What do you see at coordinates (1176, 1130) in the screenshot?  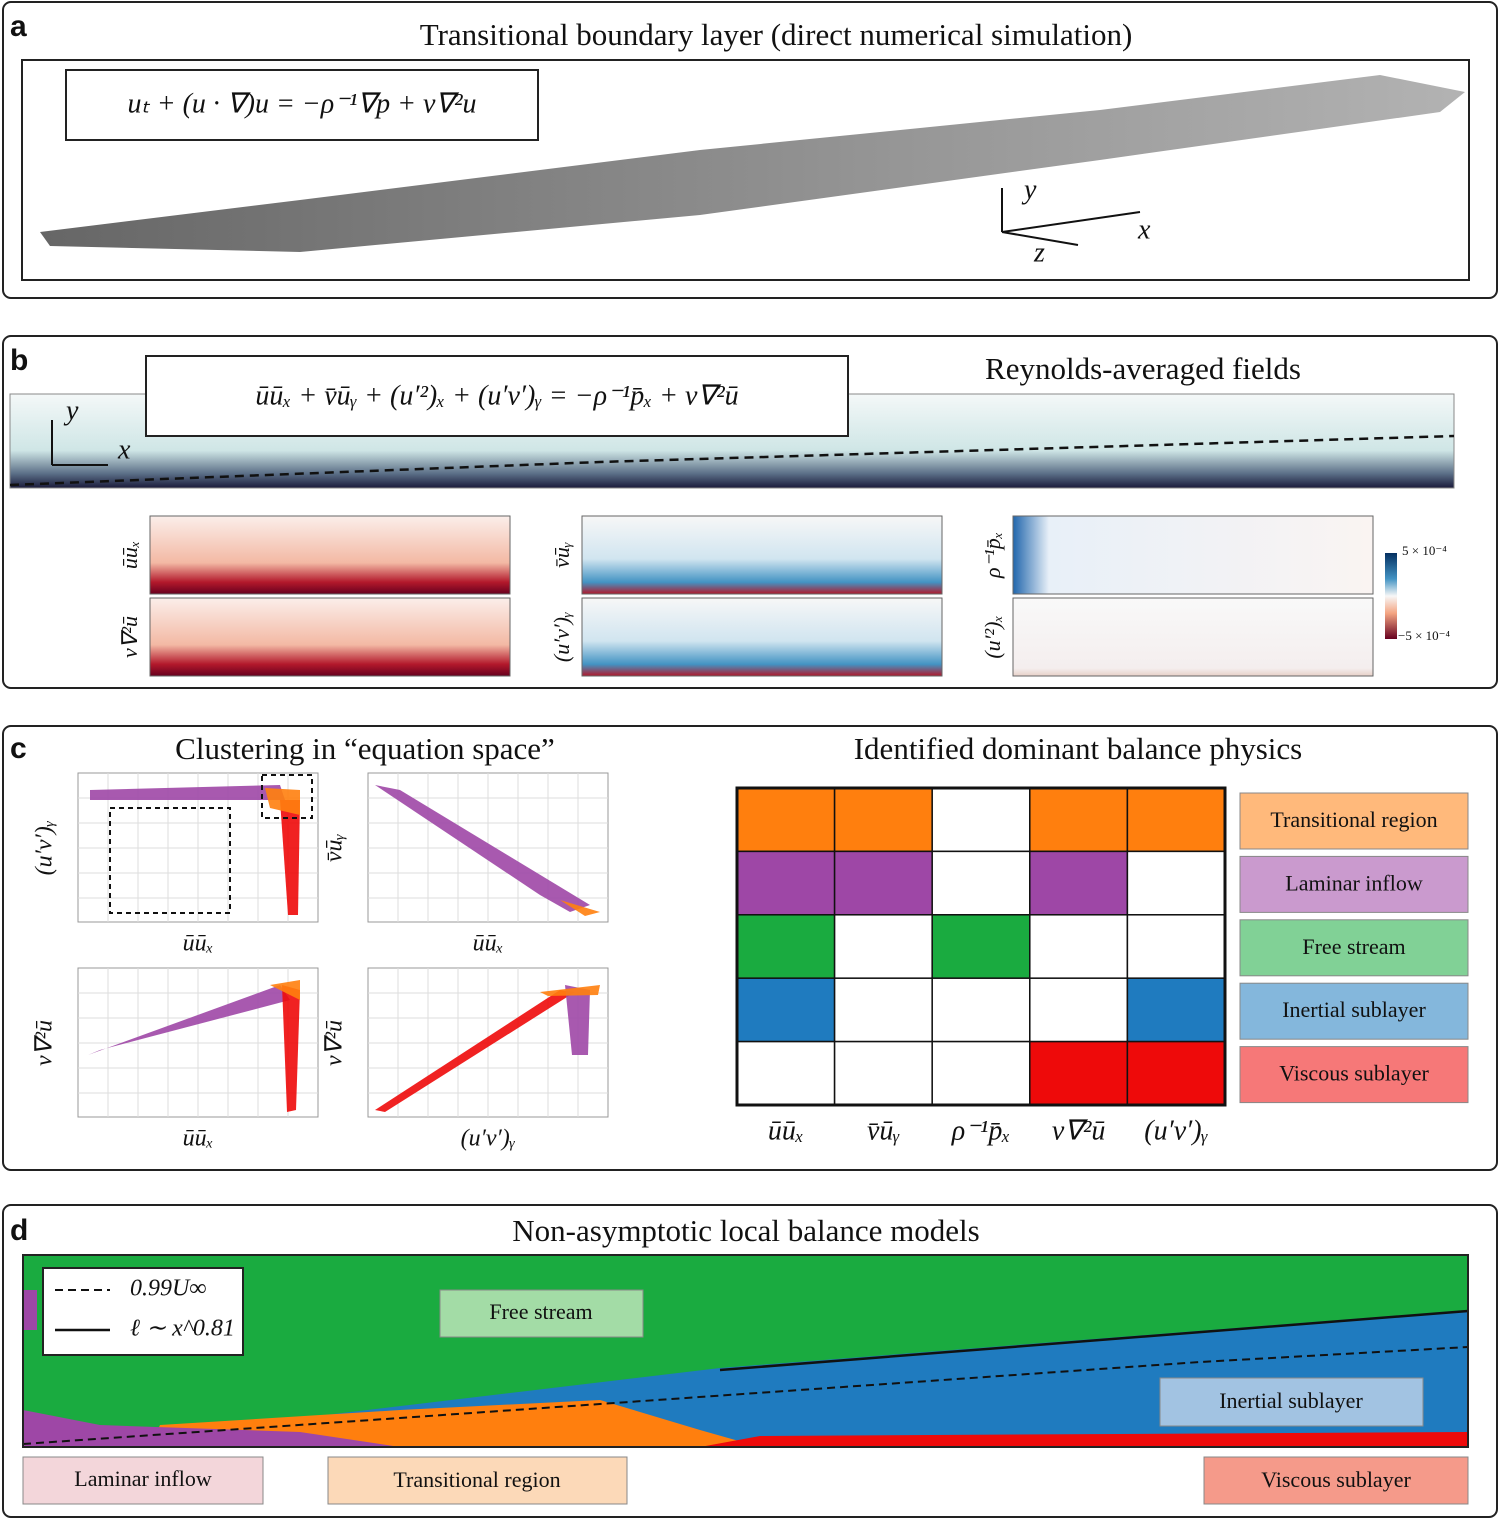 I see `column-label: (u′v′)ᵧ` at bounding box center [1176, 1130].